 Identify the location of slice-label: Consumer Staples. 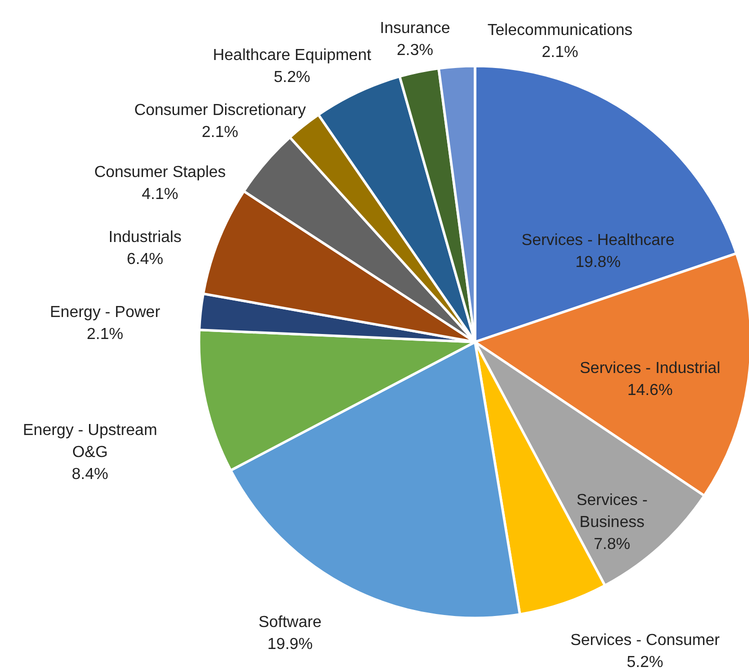
(160, 172).